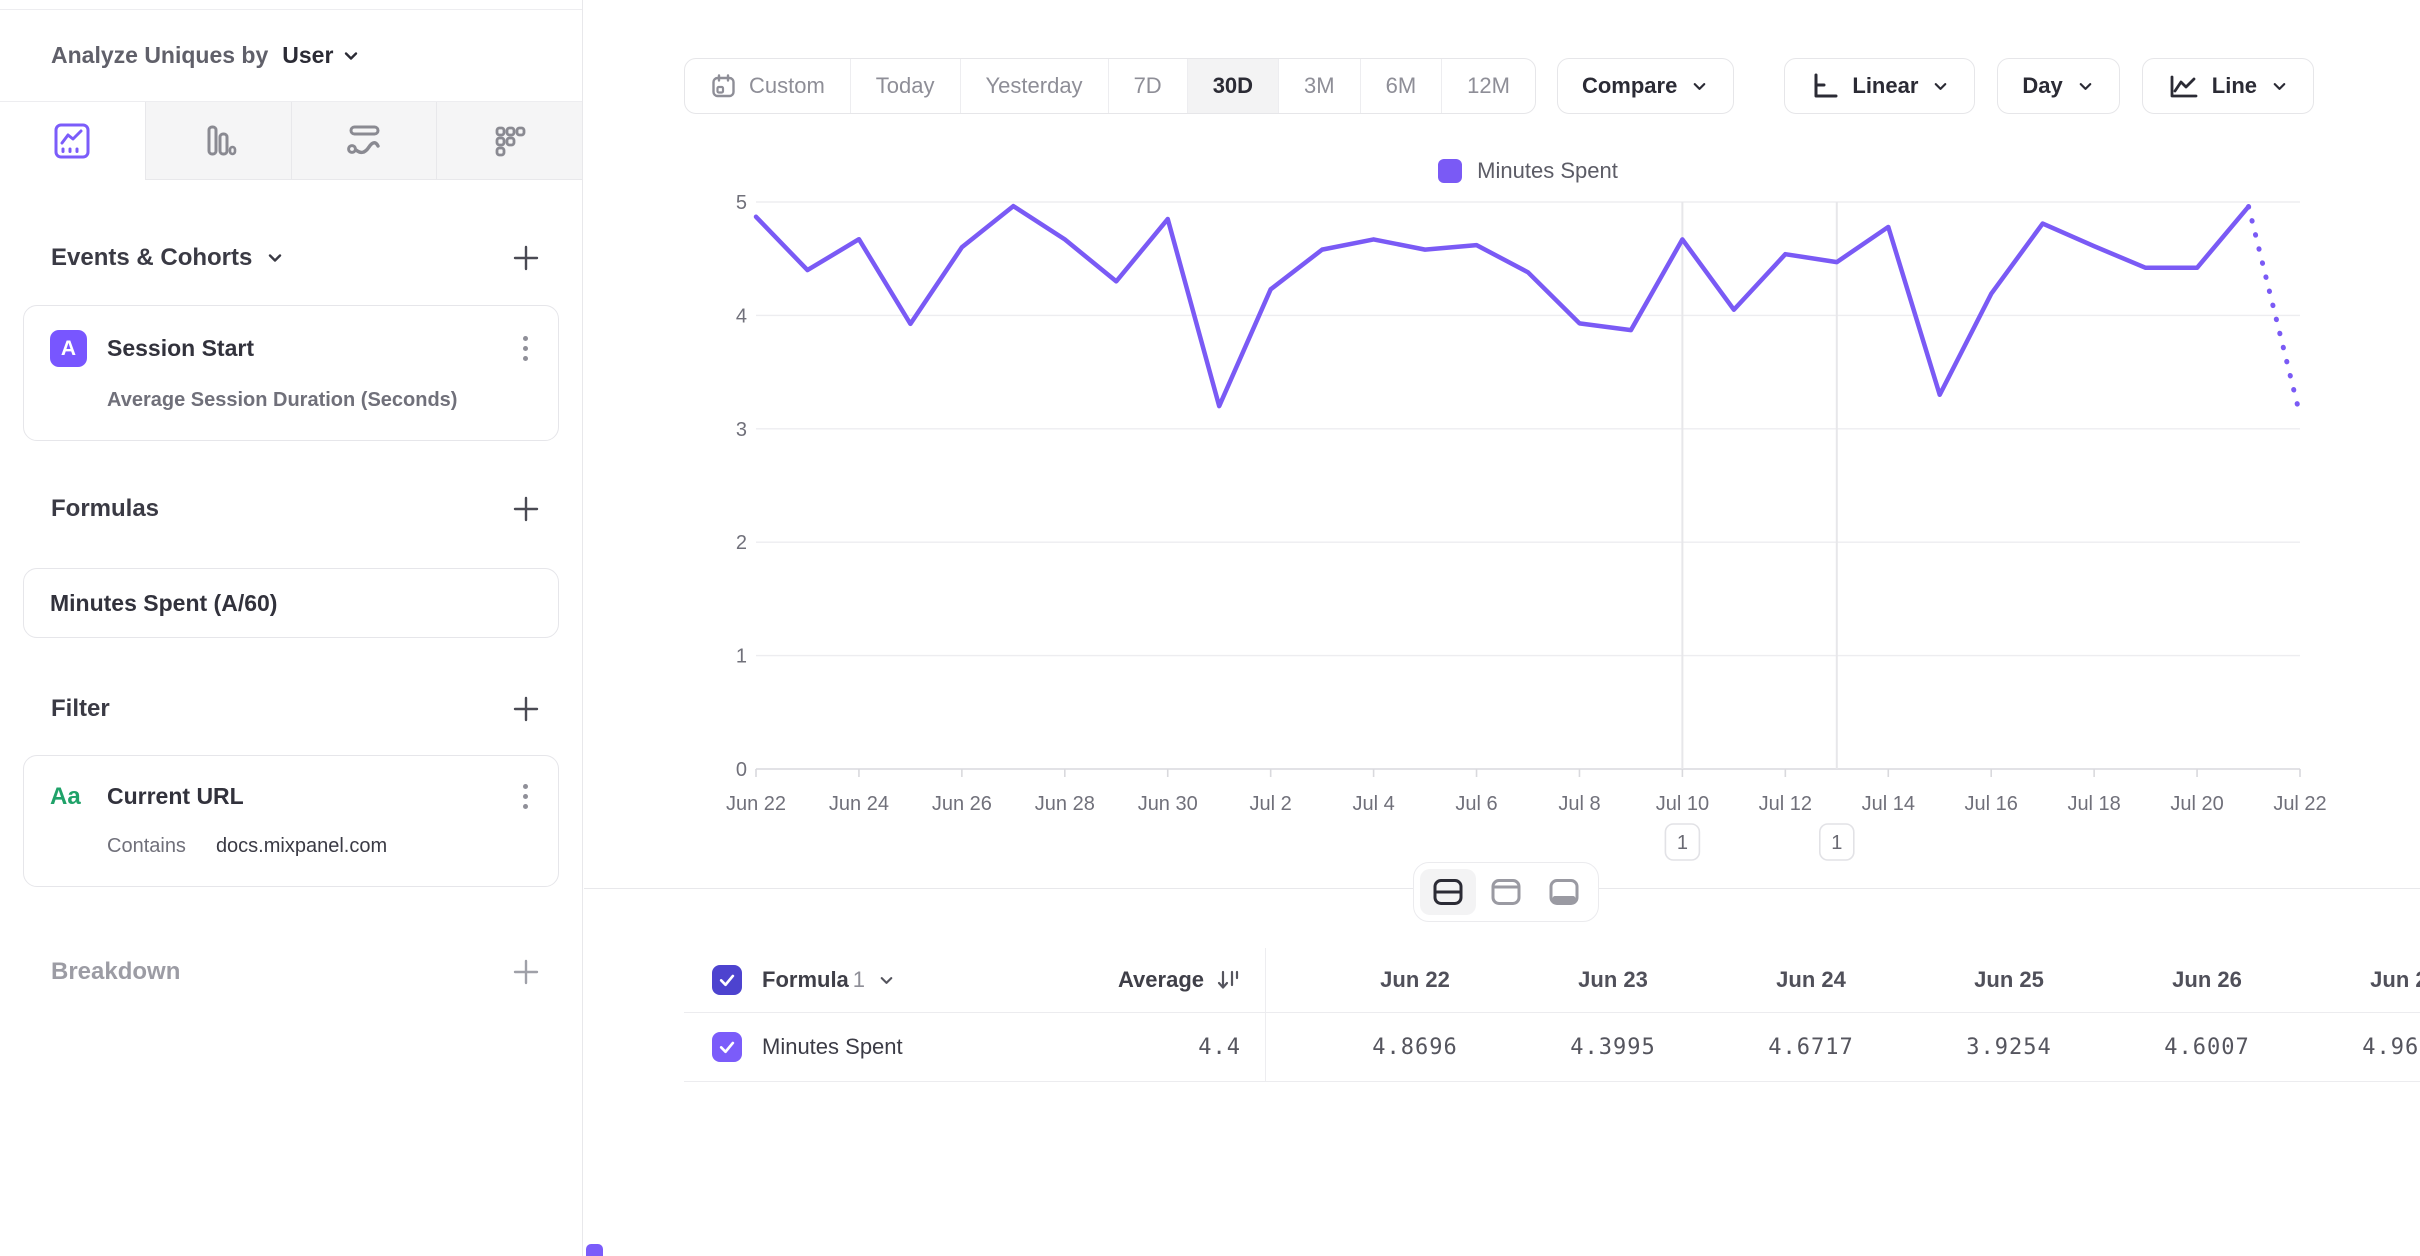  I want to click on add-filter-button, so click(526, 709).